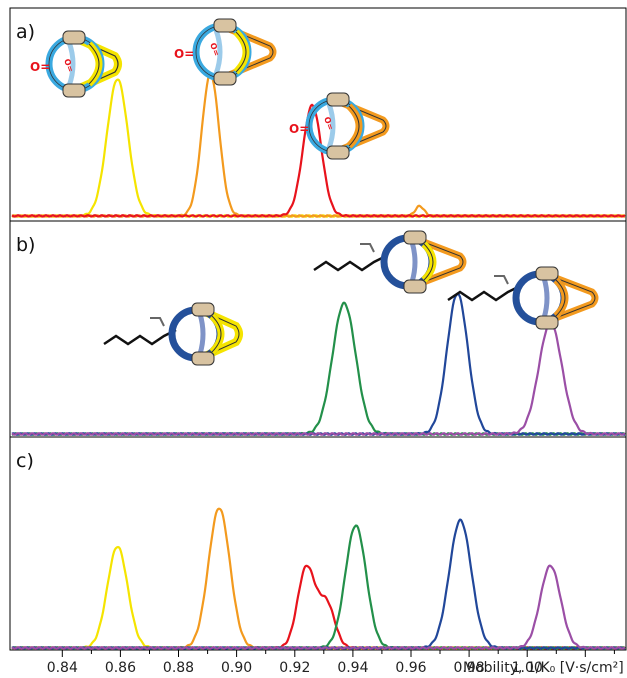 The image size is (627, 678). I want to click on panel-a-label: a), so click(25, 32).